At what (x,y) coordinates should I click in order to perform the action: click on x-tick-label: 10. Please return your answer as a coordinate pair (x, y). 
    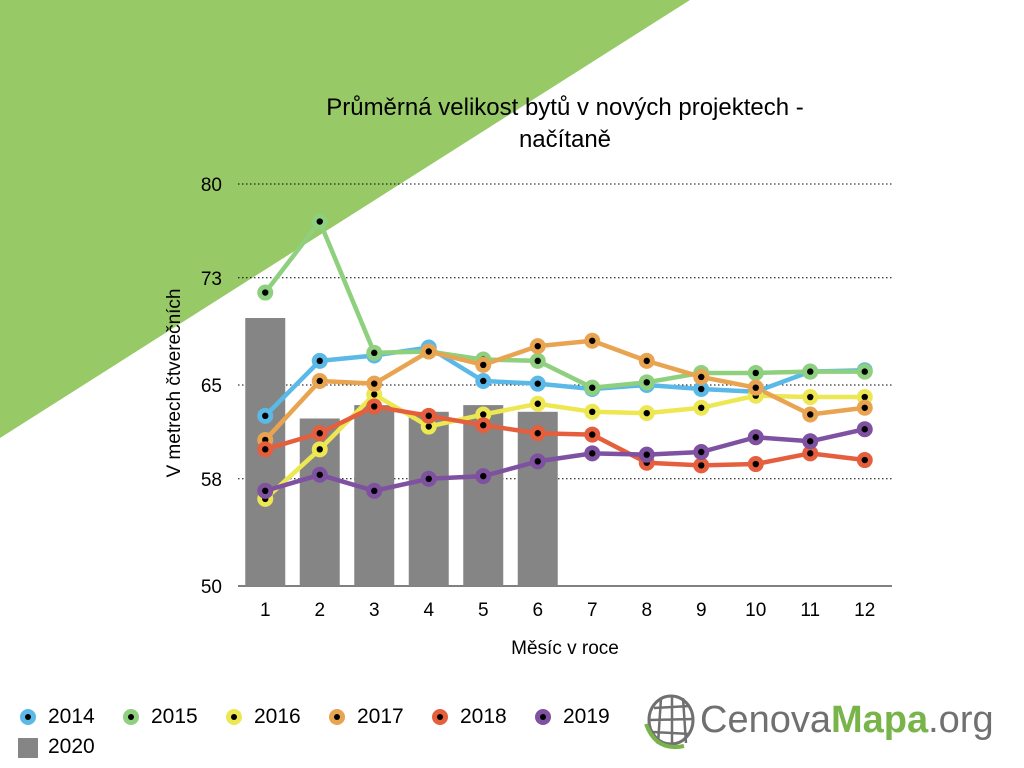
    Looking at the image, I should click on (755, 610).